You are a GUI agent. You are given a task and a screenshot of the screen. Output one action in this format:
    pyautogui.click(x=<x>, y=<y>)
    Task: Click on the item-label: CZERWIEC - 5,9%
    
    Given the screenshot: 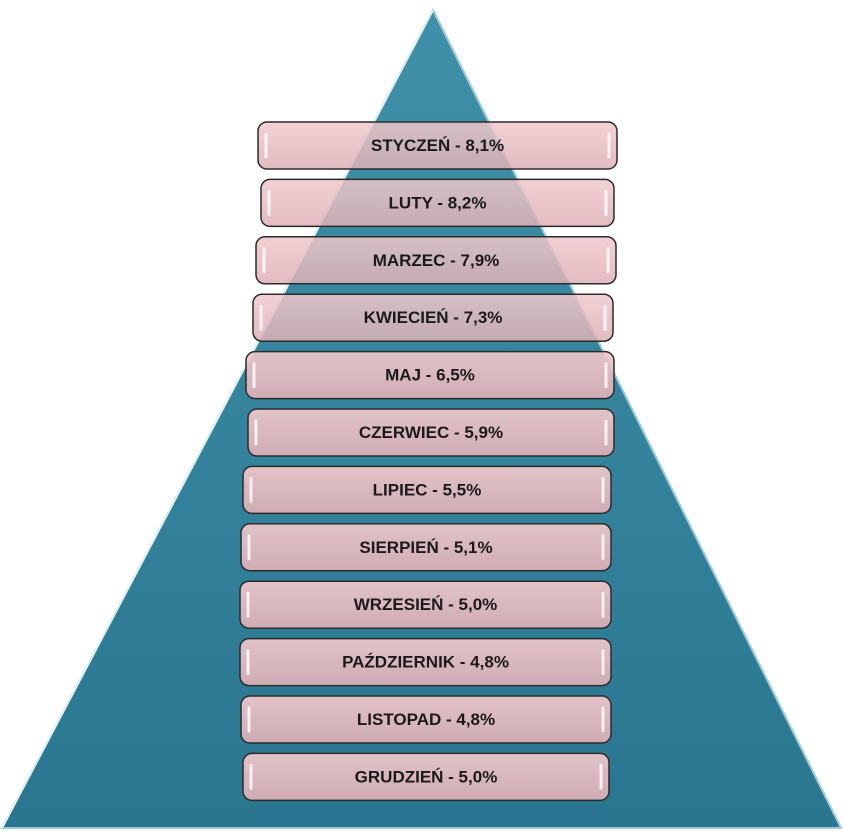 What is the action you would take?
    pyautogui.click(x=431, y=432)
    